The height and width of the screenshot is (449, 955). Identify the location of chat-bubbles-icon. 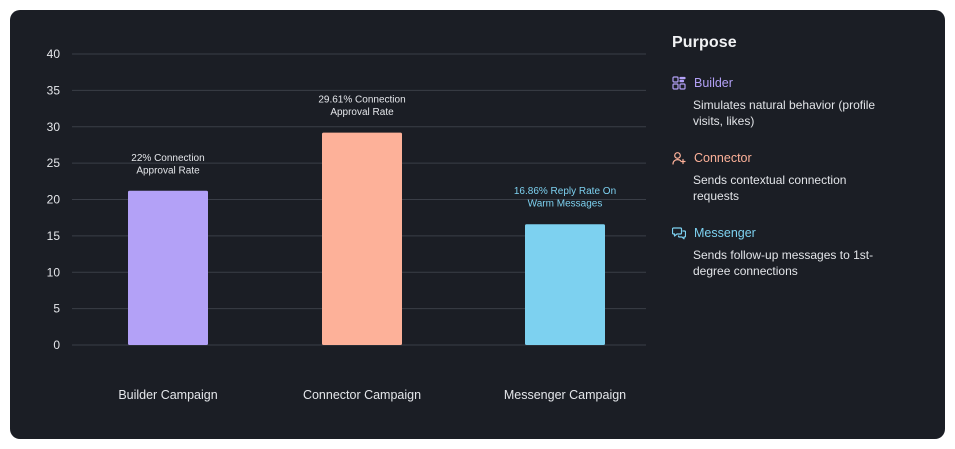
(679, 233).